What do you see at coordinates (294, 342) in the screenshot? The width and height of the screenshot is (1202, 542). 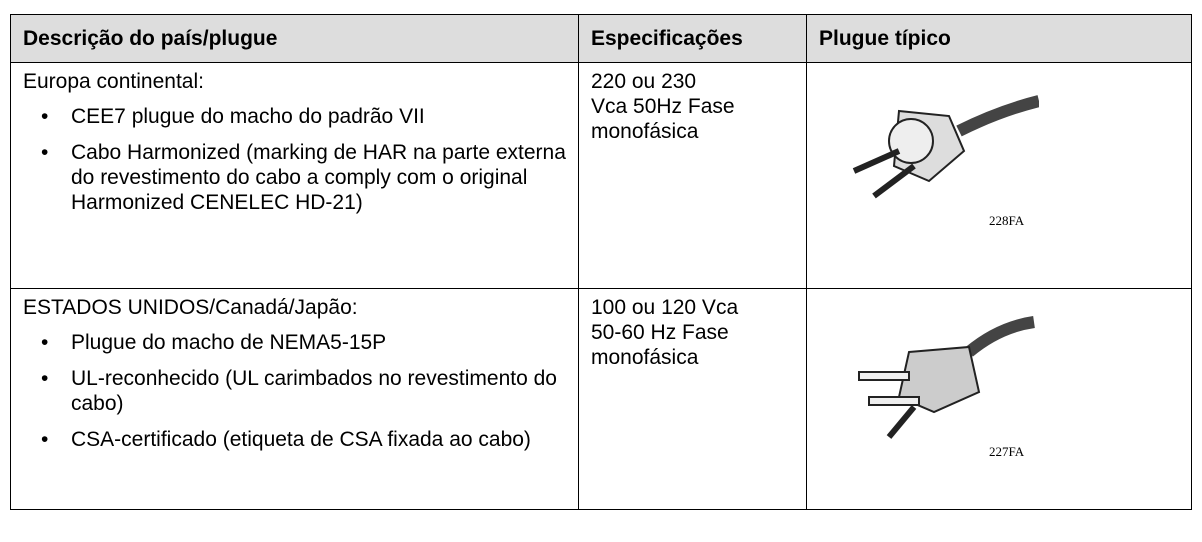 I see `list-item: Plugue do macho de NEMA5-15P` at bounding box center [294, 342].